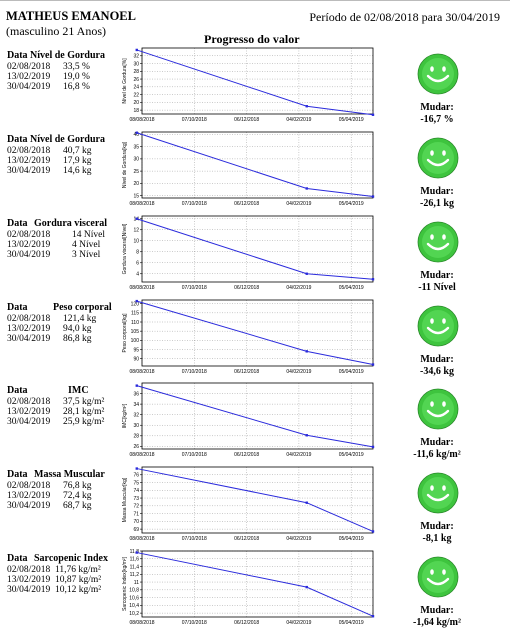 This screenshot has width=510, height=638. I want to click on row-value: 11,76 kg/m², so click(78, 570).